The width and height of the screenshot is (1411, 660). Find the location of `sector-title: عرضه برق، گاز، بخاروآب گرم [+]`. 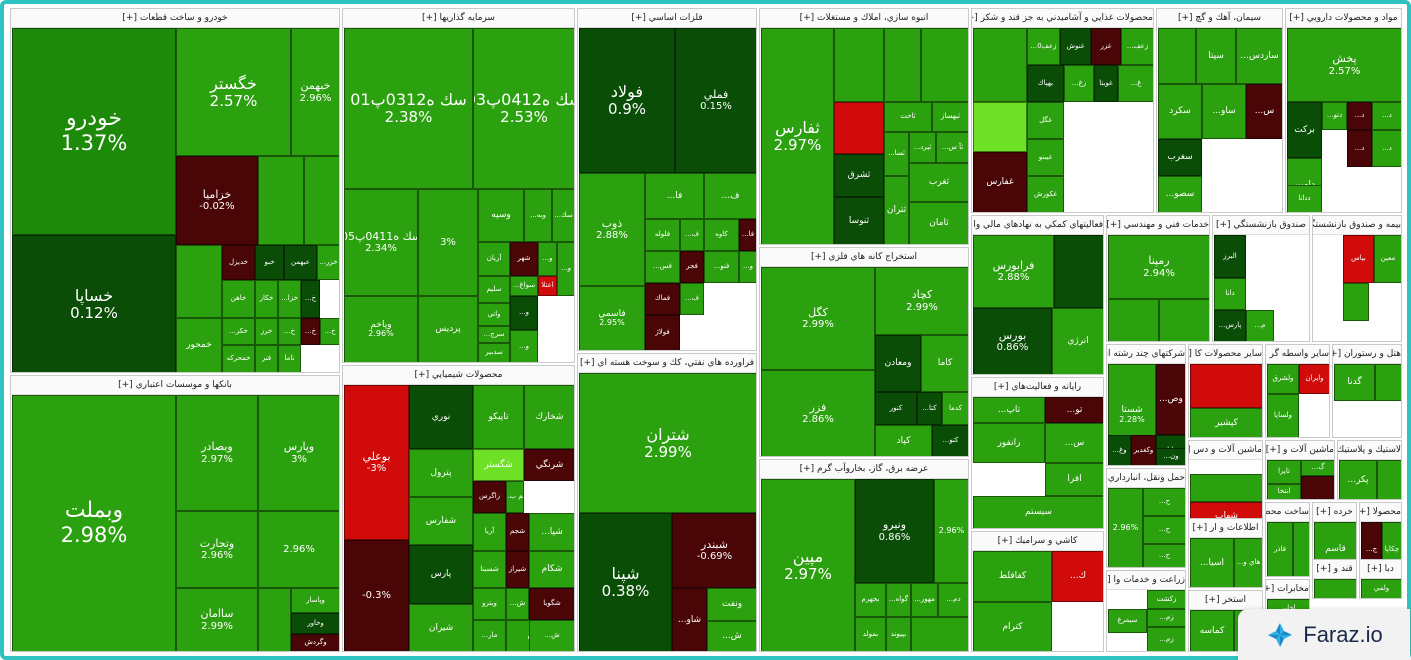

sector-title: عرضه برق، گاز، بخاروآب گرم [+] is located at coordinates (864, 469).